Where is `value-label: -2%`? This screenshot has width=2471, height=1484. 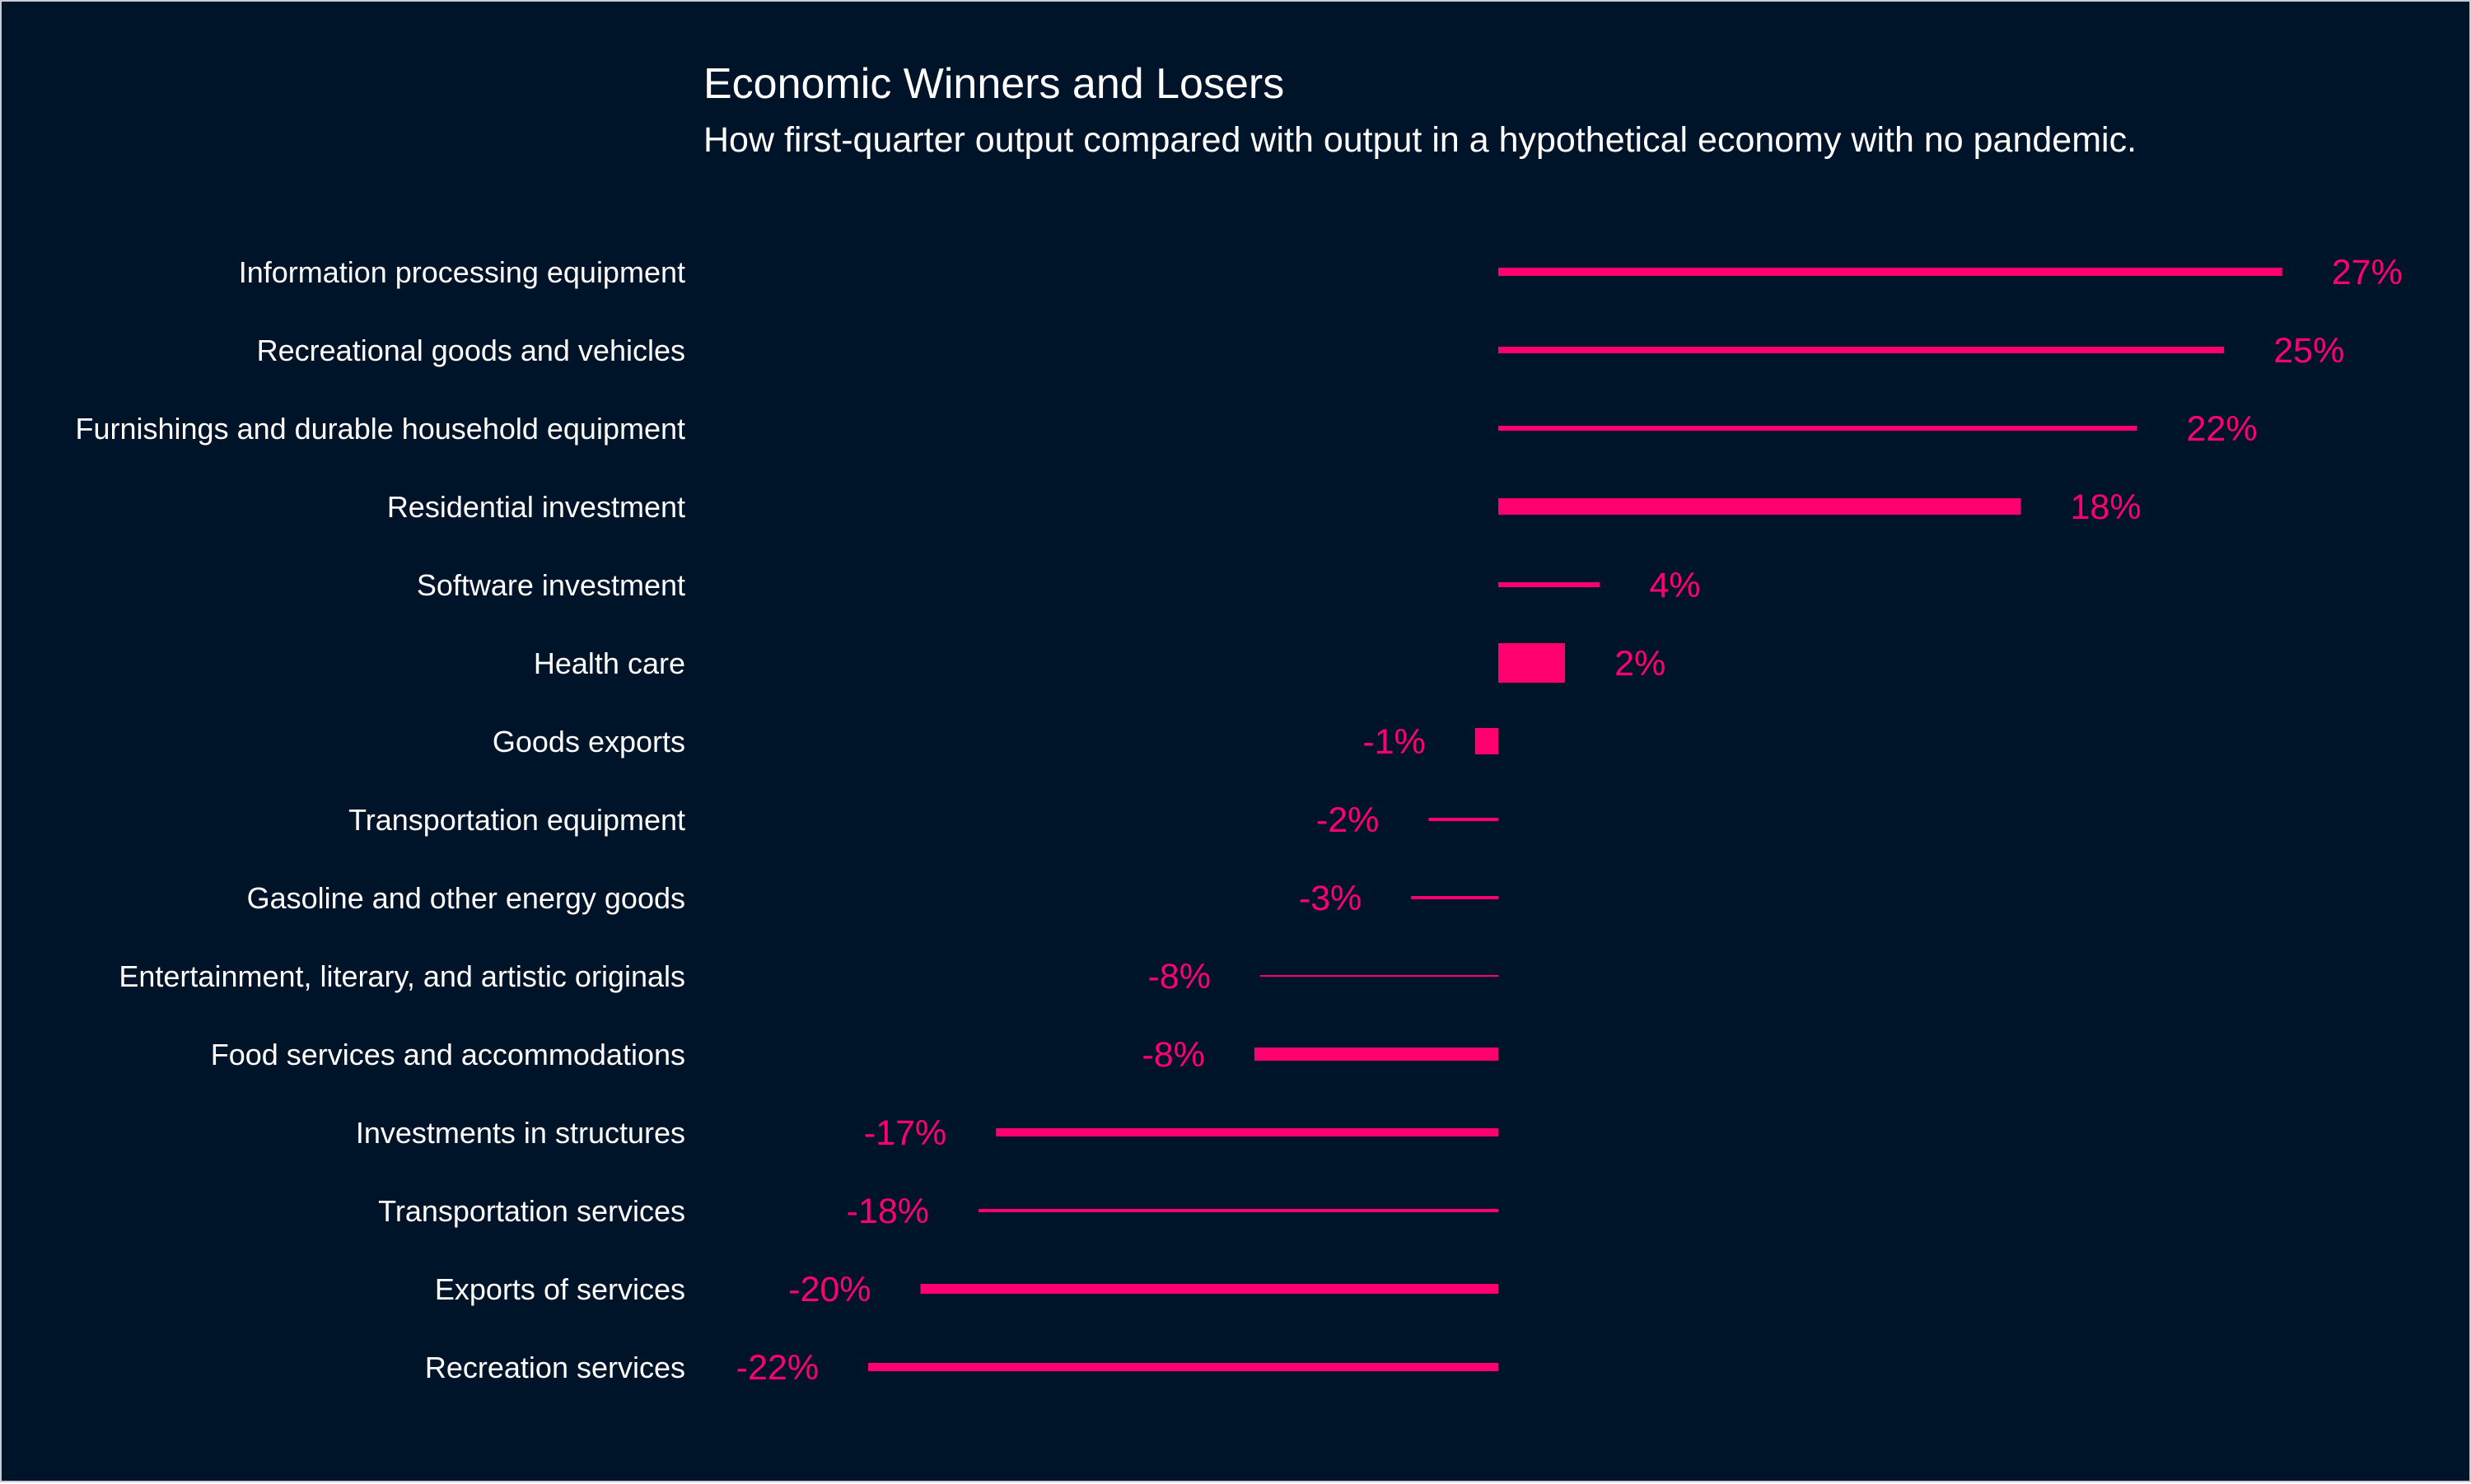
value-label: -2% is located at coordinates (1347, 820).